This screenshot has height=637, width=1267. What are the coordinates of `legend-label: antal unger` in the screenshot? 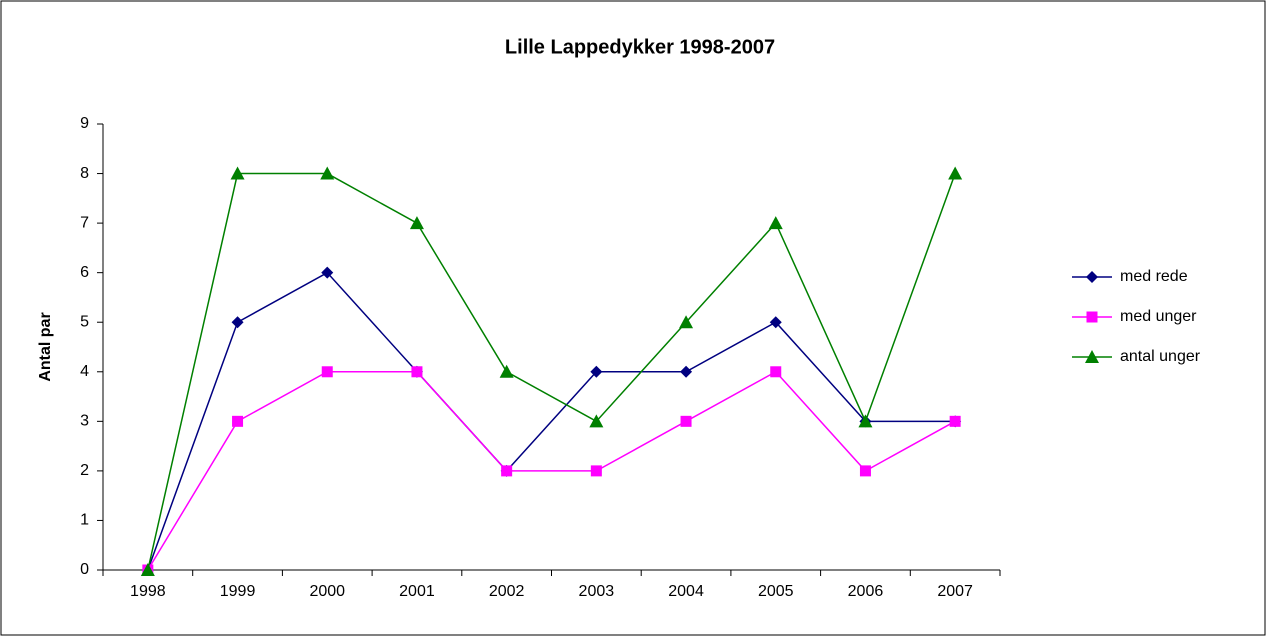 It's located at (1160, 356).